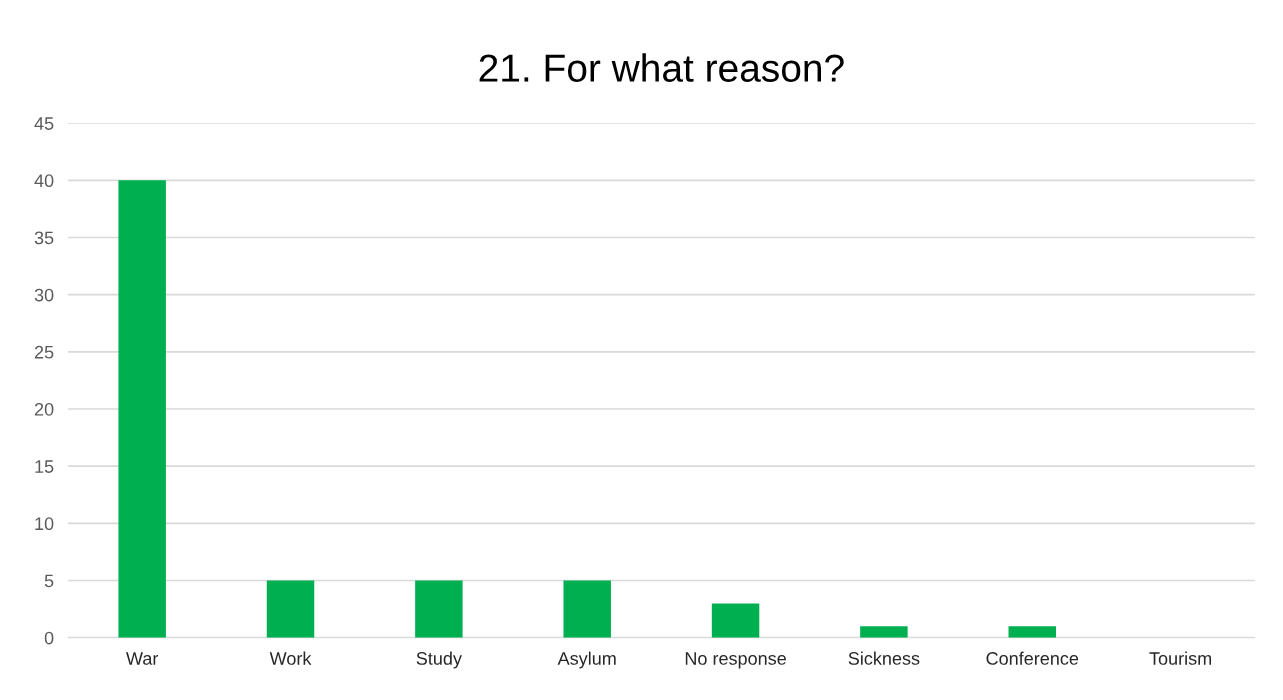 The image size is (1283, 700). What do you see at coordinates (142, 658) in the screenshot?
I see `x-tick-label: War` at bounding box center [142, 658].